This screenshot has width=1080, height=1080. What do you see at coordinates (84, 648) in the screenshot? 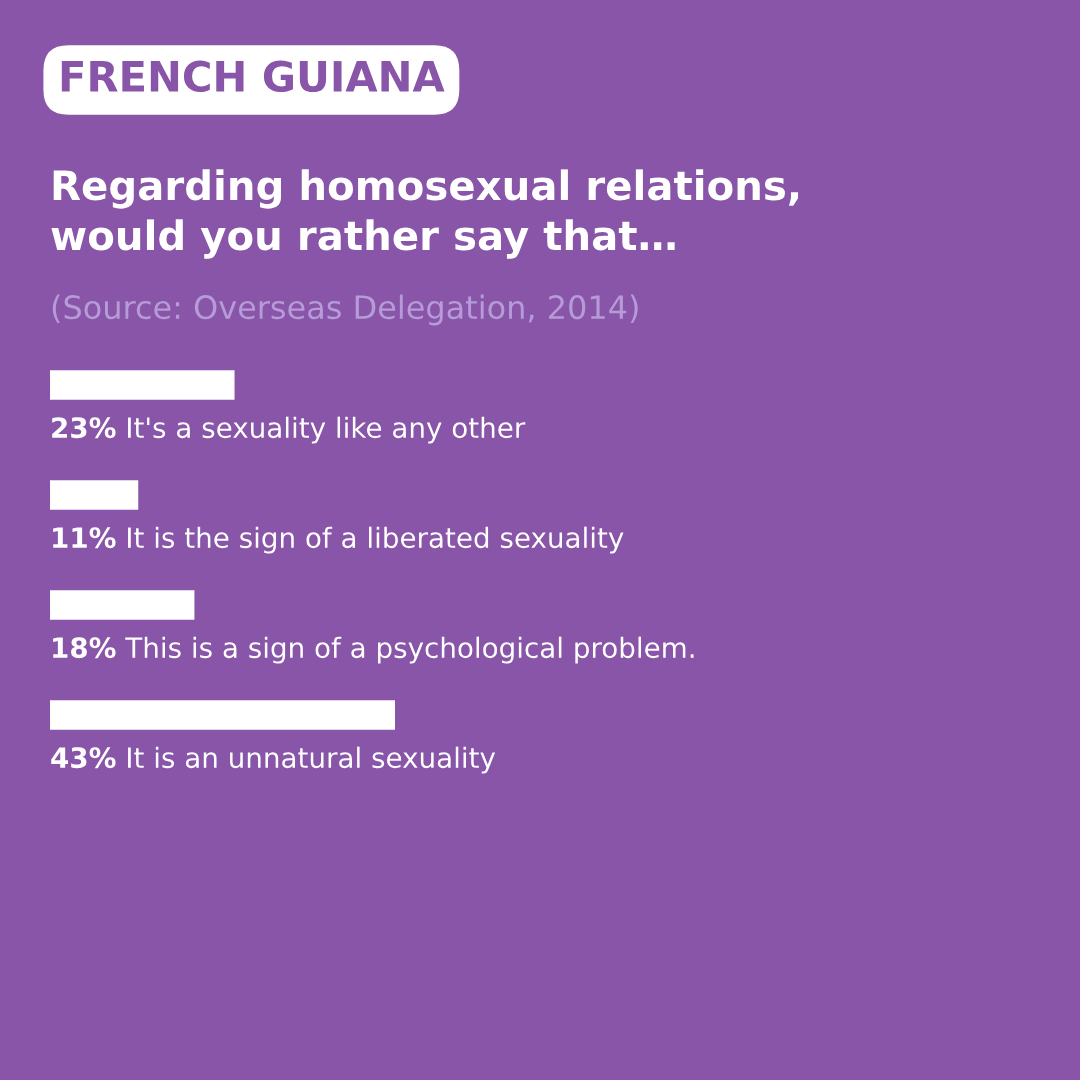
I see `data-label: 18%` at bounding box center [84, 648].